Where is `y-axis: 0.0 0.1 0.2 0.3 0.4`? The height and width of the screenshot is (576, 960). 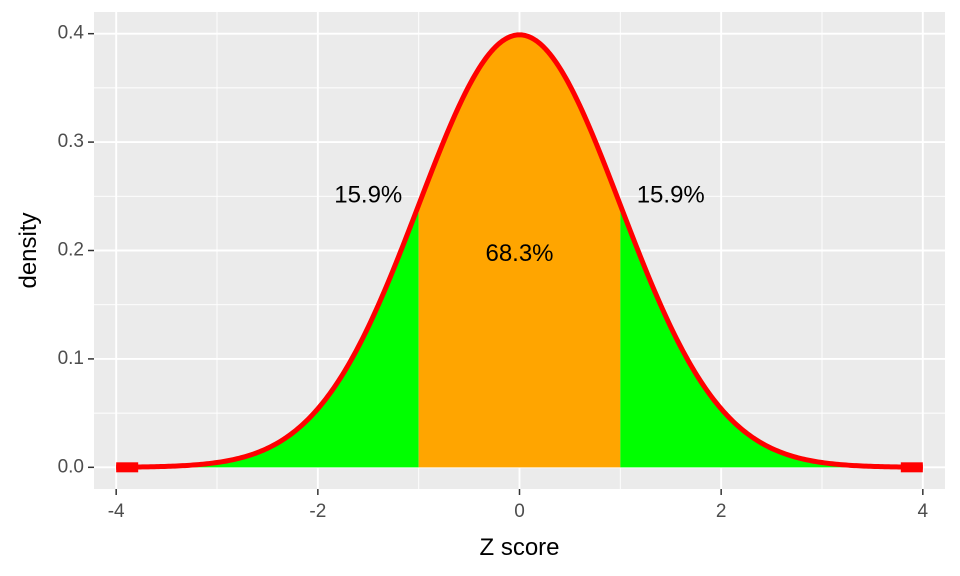 y-axis: 0.0 0.1 0.2 0.3 0.4 is located at coordinates (76, 250).